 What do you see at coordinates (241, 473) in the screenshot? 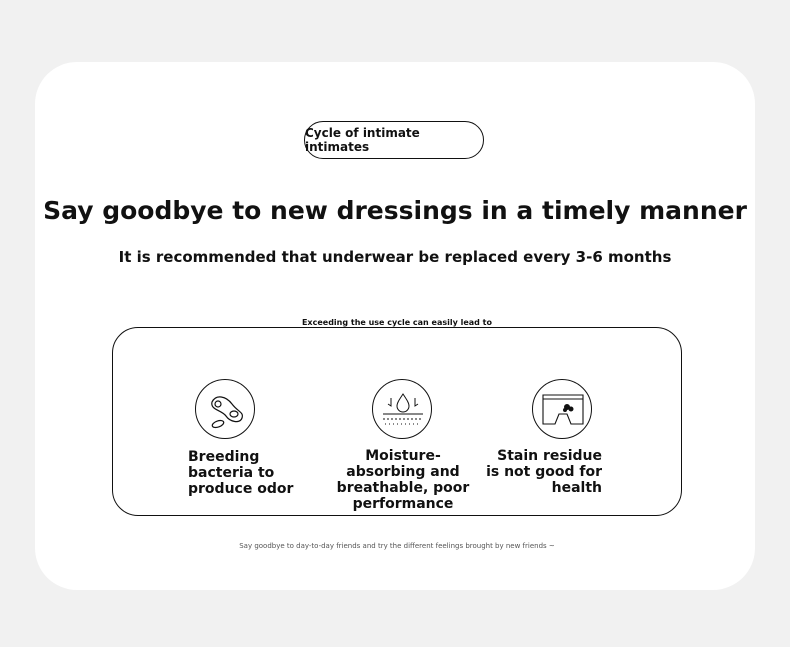
I see `item-bacteria-label: Breeding bacteria to produce odor` at bounding box center [241, 473].